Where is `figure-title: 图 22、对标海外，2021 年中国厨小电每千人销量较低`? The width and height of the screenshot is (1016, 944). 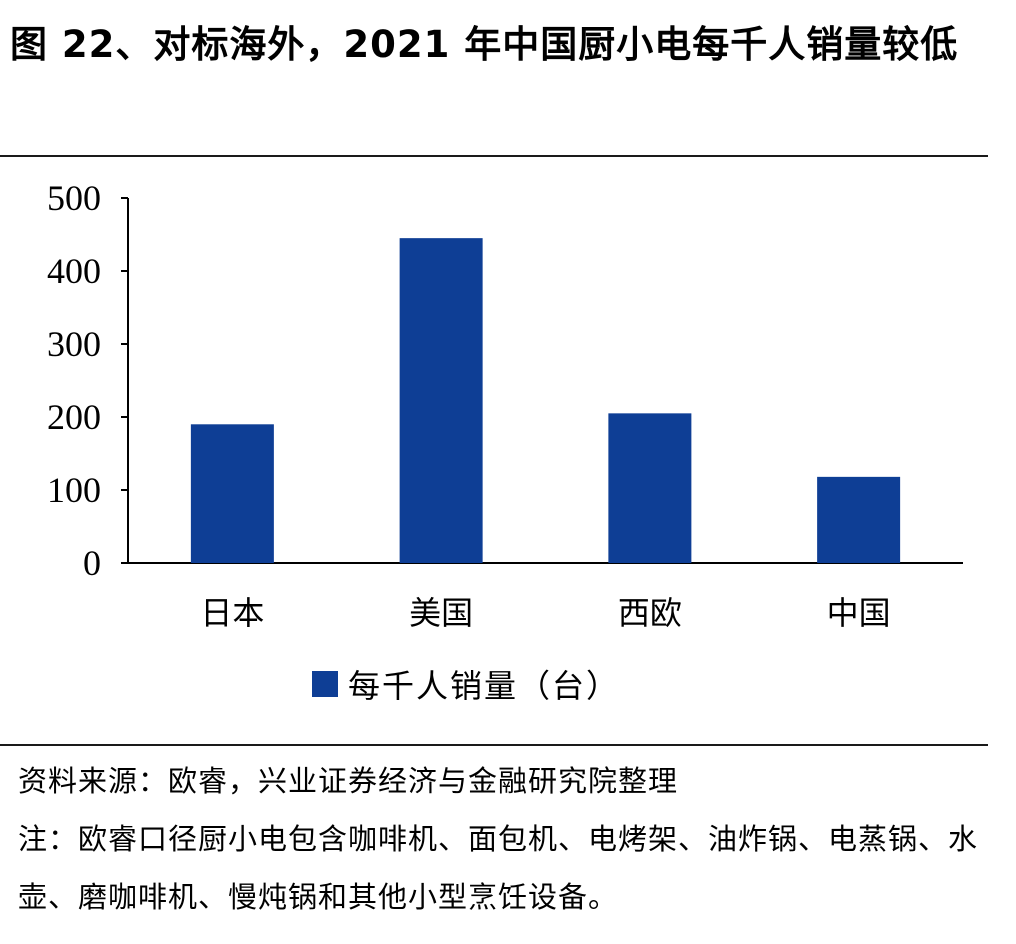
figure-title: 图 22、对标海外，2021 年中国厨小电每千人销量较低 is located at coordinates (484, 44).